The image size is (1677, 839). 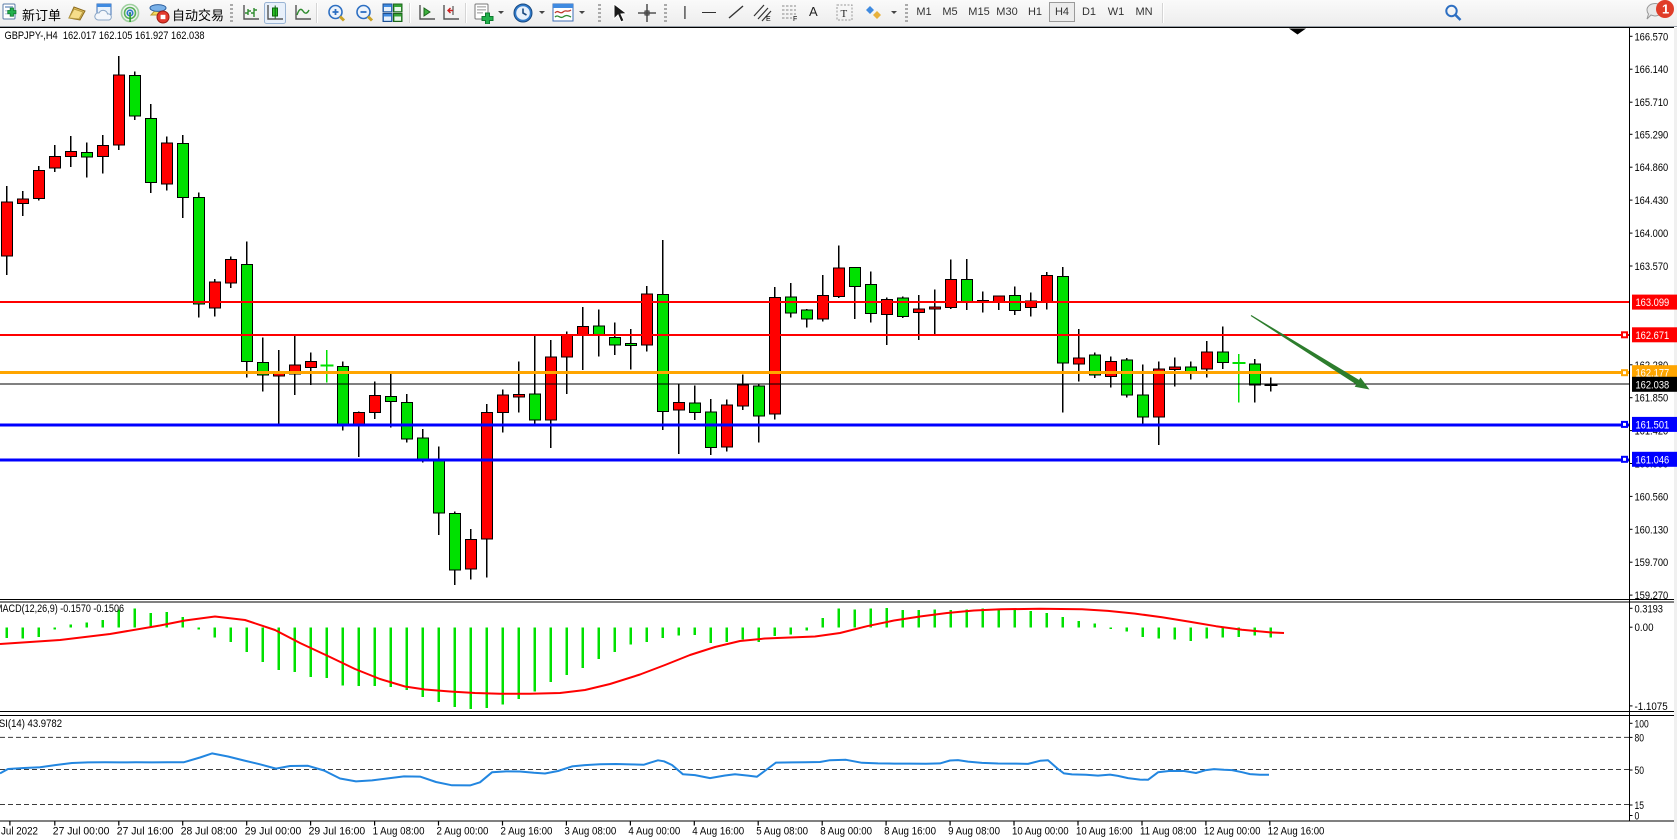 What do you see at coordinates (1640, 806) in the screenshot?
I see `svg-text: 15` at bounding box center [1640, 806].